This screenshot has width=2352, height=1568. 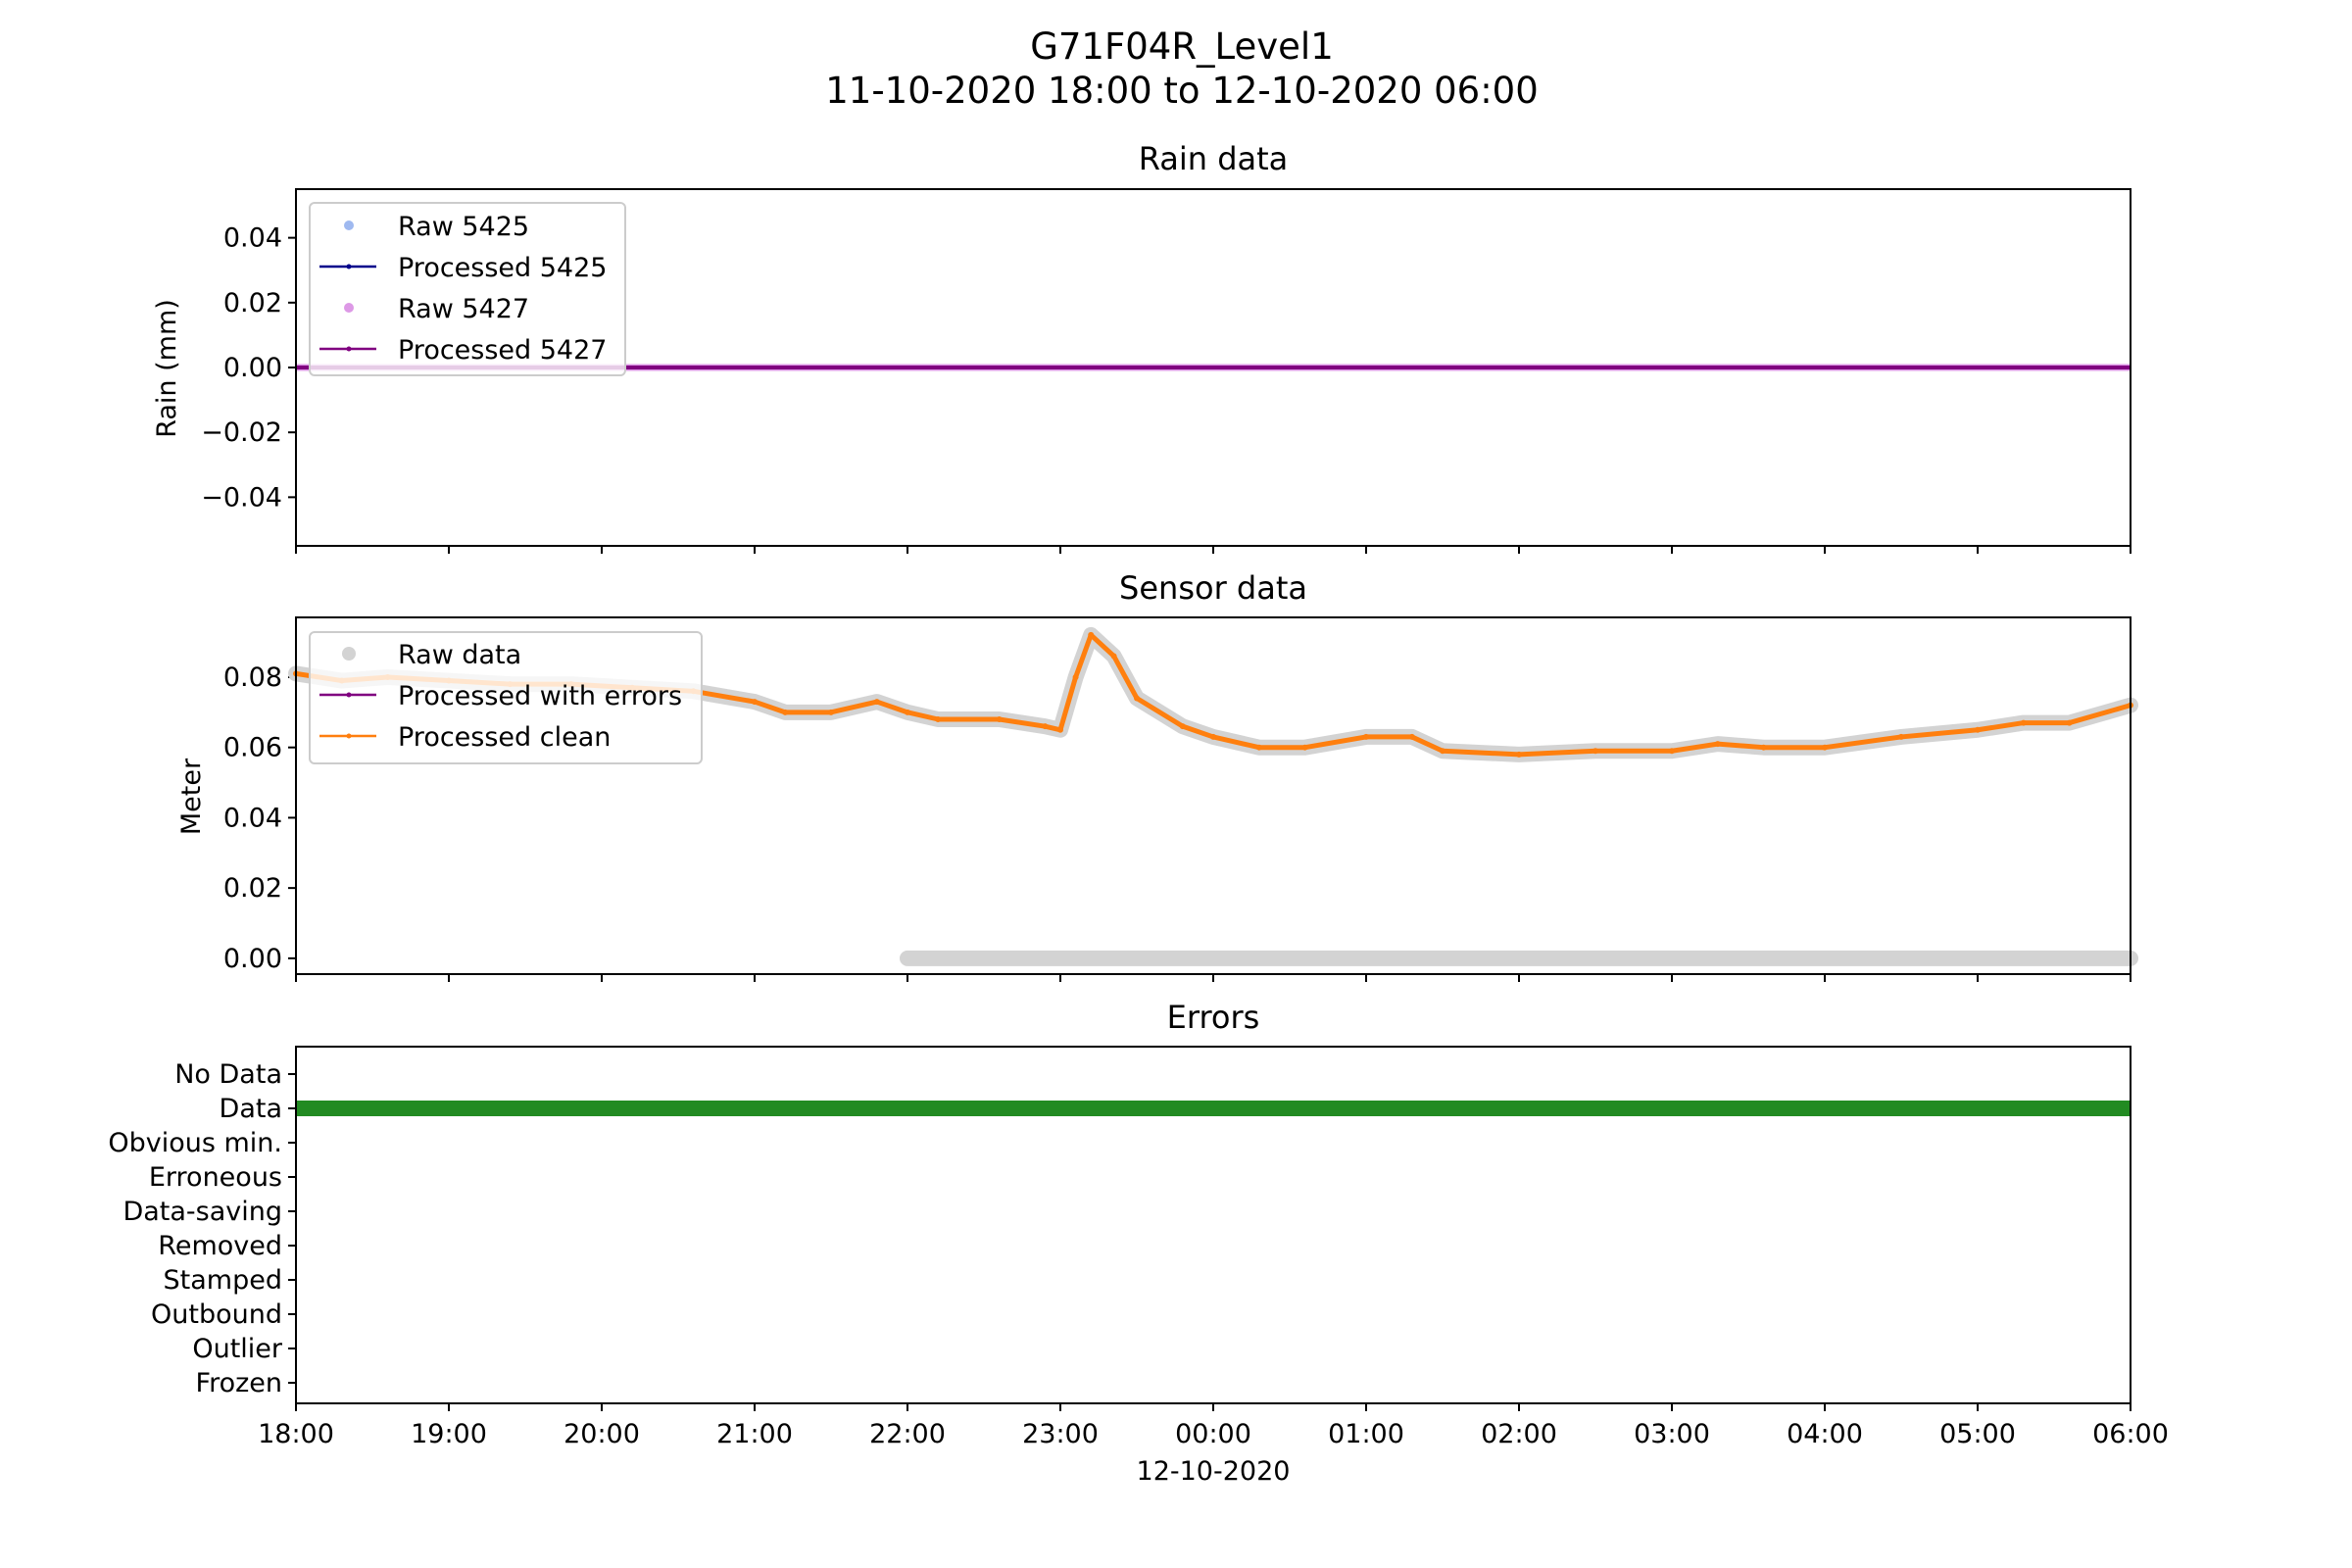 What do you see at coordinates (251, 1109) in the screenshot?
I see `errors-y-tick-label: Data` at bounding box center [251, 1109].